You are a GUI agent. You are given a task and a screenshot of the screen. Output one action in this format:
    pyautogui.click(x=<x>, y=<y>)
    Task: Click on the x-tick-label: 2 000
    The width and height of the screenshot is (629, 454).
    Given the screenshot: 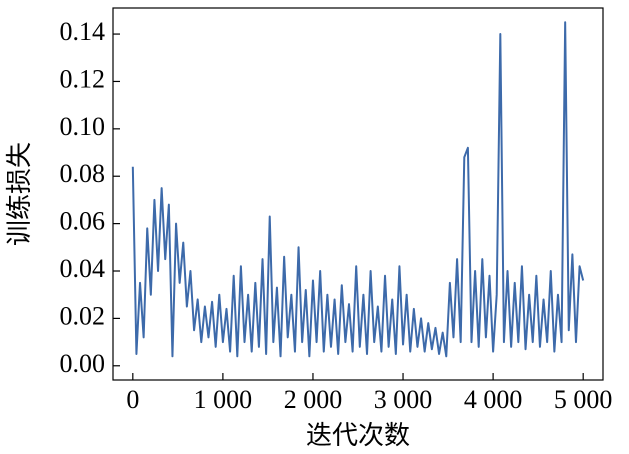 What is the action you would take?
    pyautogui.click(x=313, y=399)
    